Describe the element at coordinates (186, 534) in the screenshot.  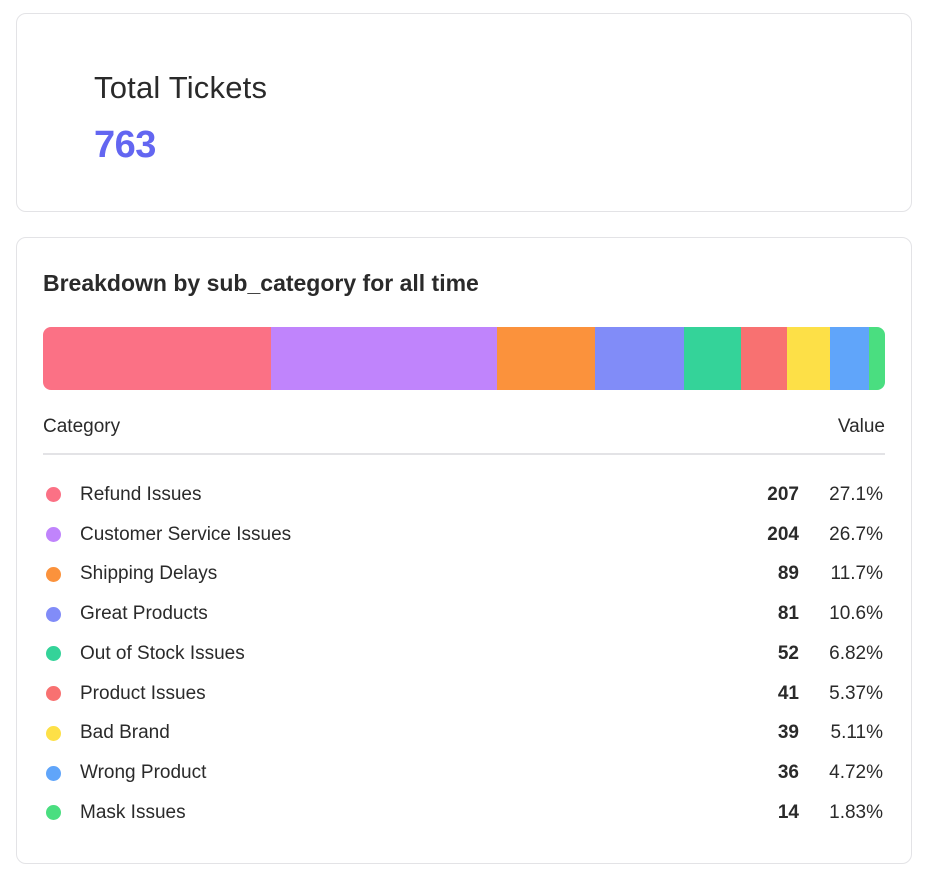
I see `item-label: Customer Service Issues` at that location.